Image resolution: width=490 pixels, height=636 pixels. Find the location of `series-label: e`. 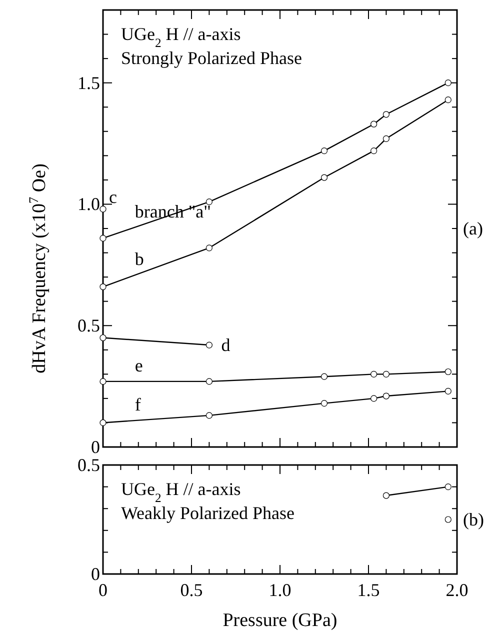

series-label: e is located at coordinates (138, 365).